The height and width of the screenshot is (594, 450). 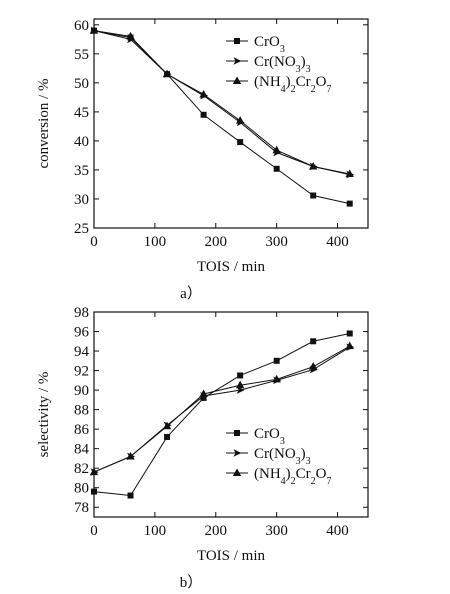 I want to click on y-tick-label: 82, so click(x=81, y=469).